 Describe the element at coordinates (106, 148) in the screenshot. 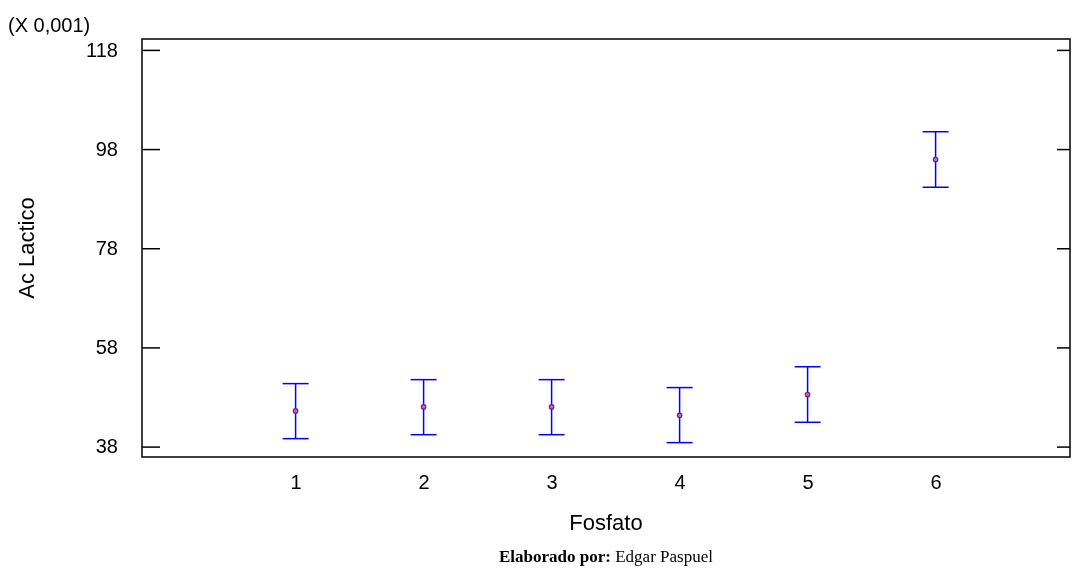

I see `y-tick-label: 98` at that location.